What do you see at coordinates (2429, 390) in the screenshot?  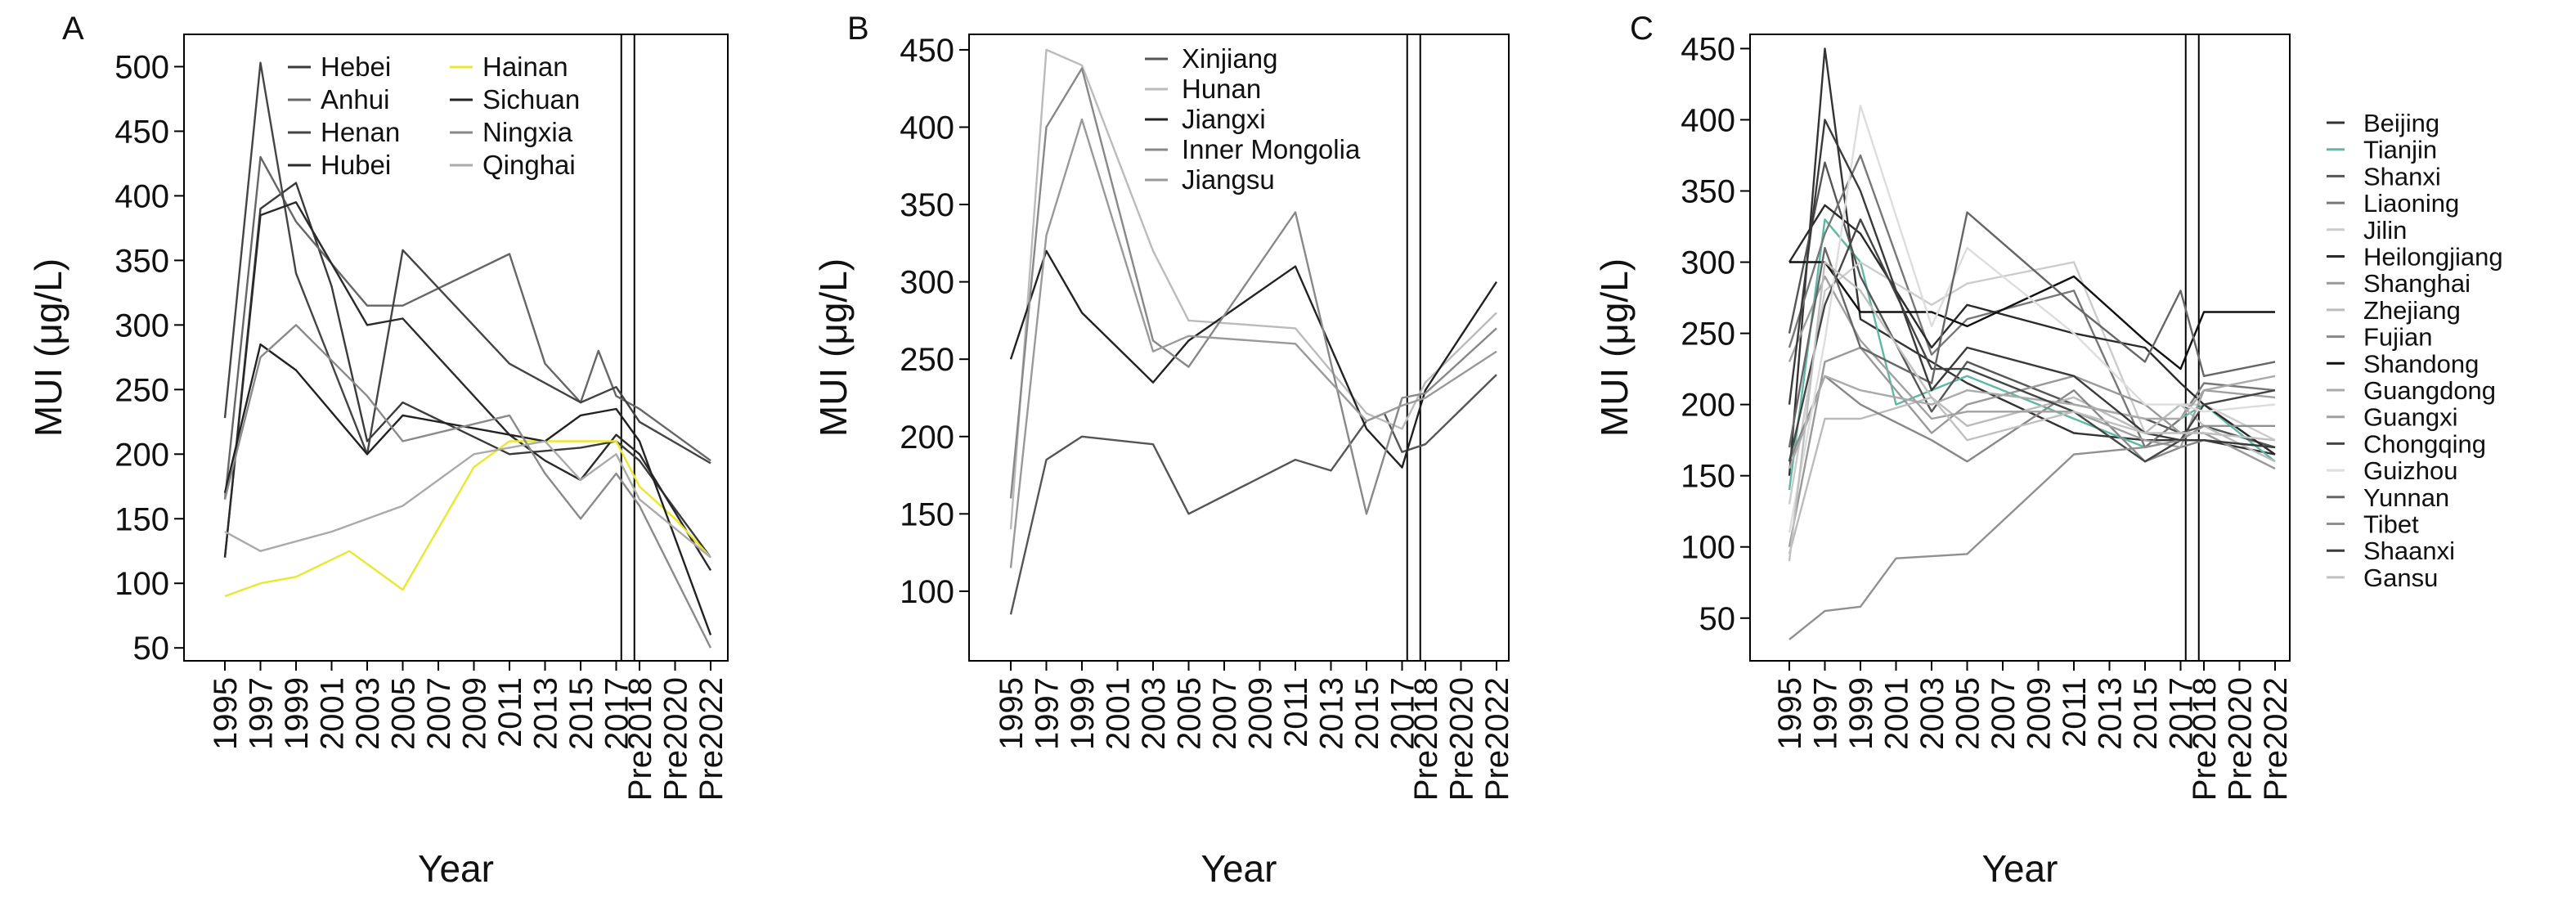 I see `legend-label: Guangdong` at bounding box center [2429, 390].